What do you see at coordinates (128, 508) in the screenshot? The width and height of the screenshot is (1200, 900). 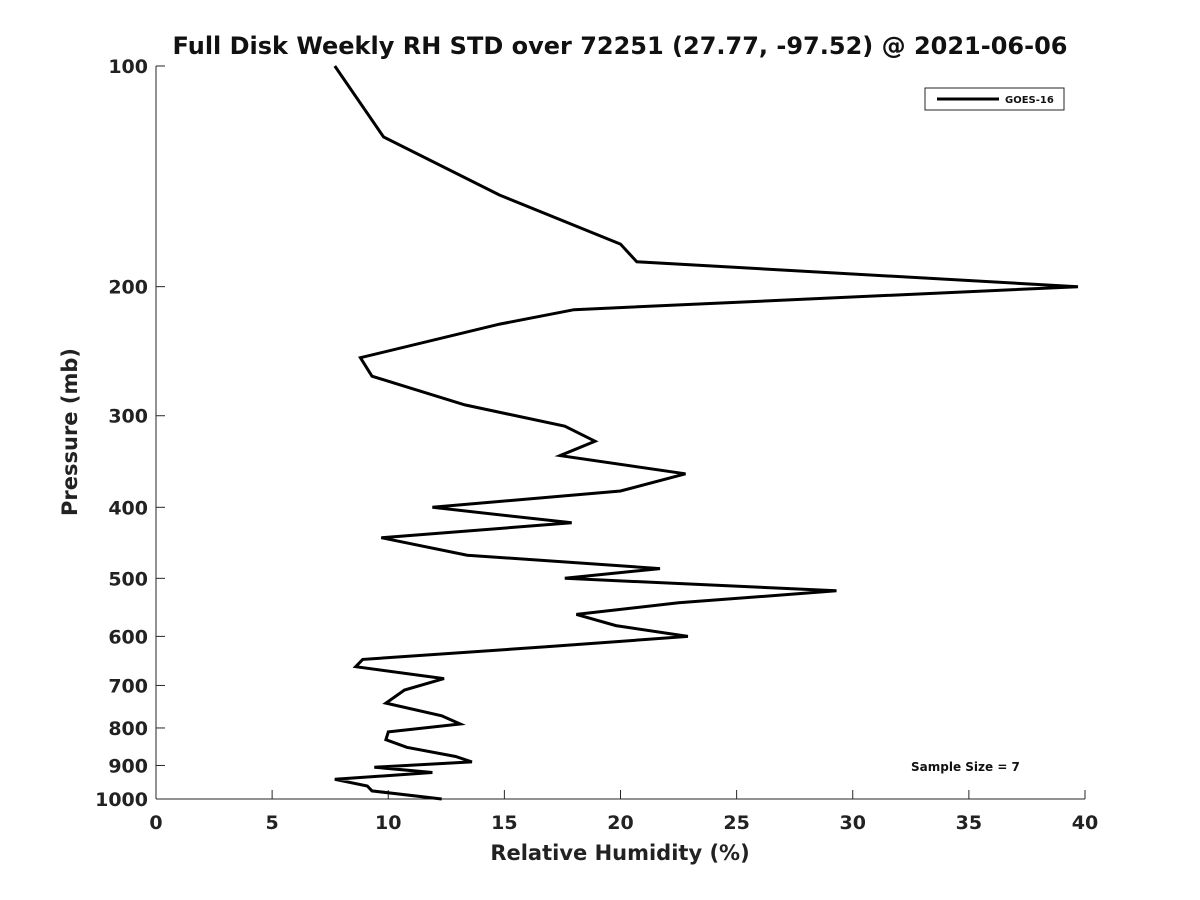 I see `y-tick-label: 400` at bounding box center [128, 508].